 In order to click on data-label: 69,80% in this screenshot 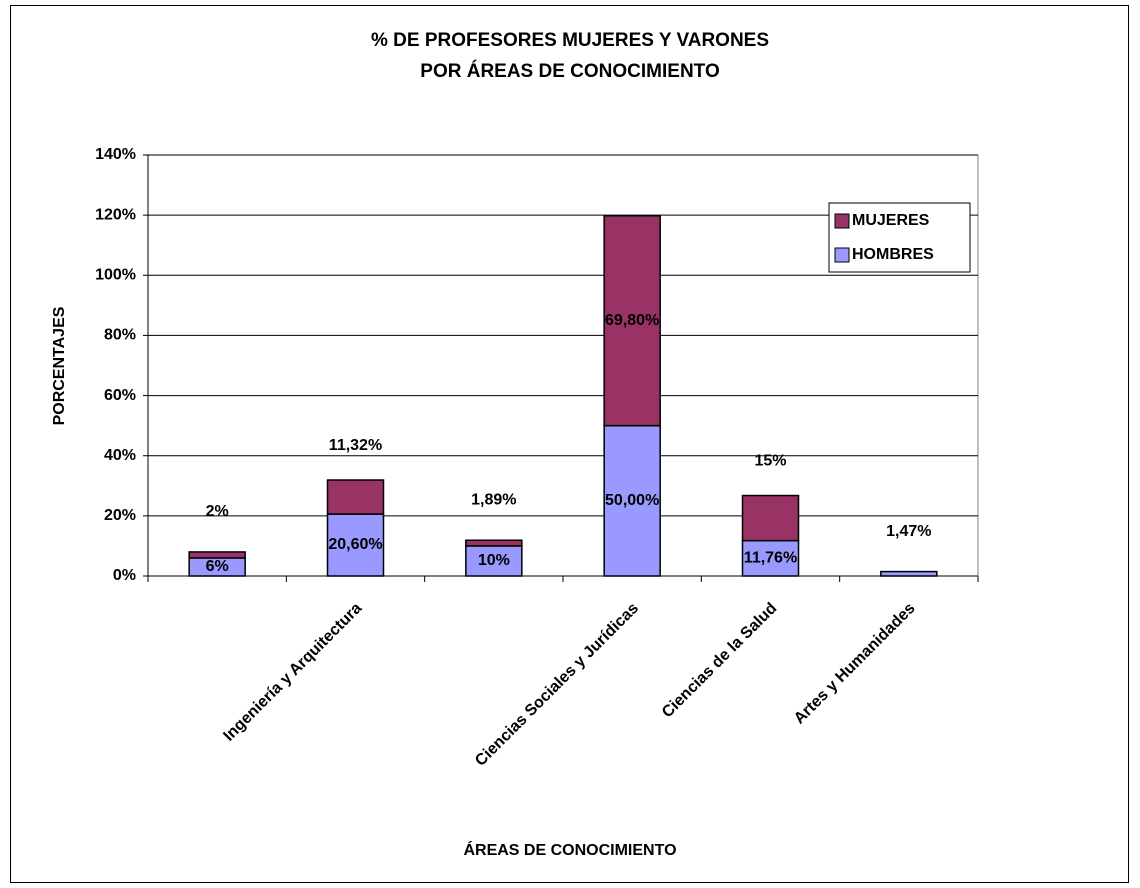, I will do `click(632, 320)`.